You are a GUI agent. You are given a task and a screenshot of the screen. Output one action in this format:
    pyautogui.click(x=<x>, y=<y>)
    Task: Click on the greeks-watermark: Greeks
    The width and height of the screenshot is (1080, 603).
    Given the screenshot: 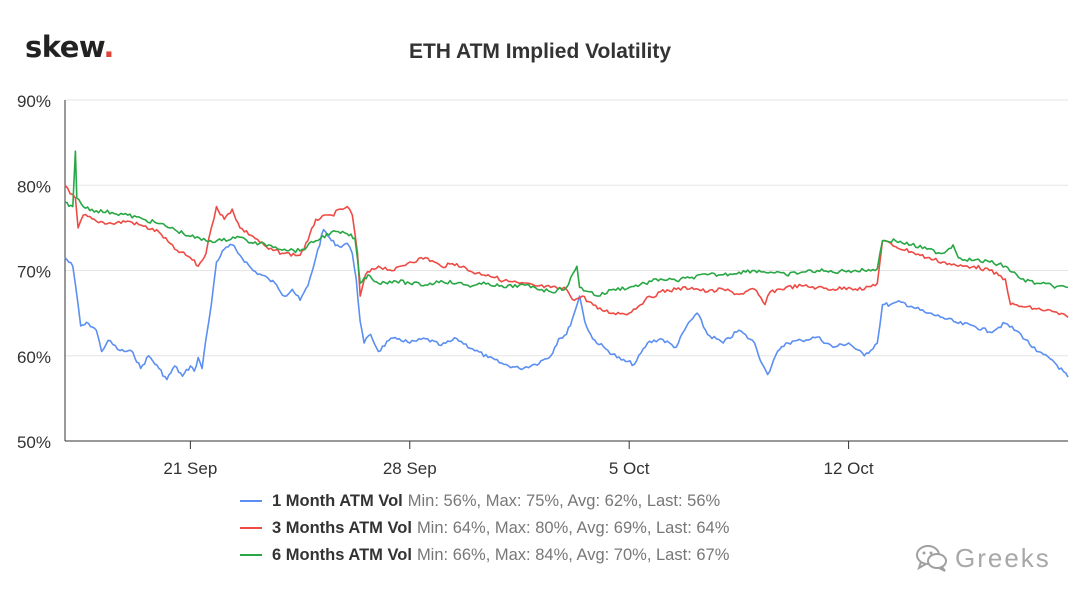 What is the action you would take?
    pyautogui.click(x=983, y=558)
    